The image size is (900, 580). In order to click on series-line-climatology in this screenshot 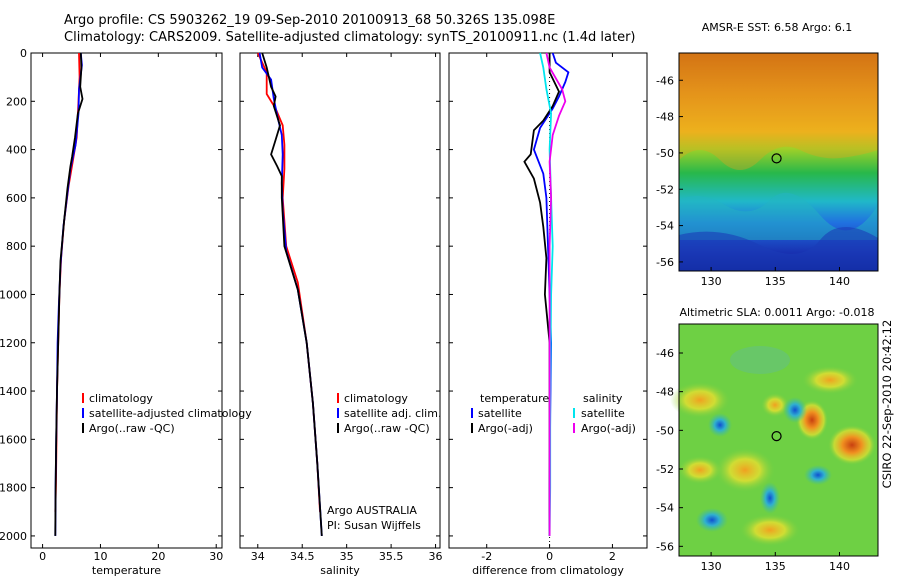, I will do `click(288, 282)`.